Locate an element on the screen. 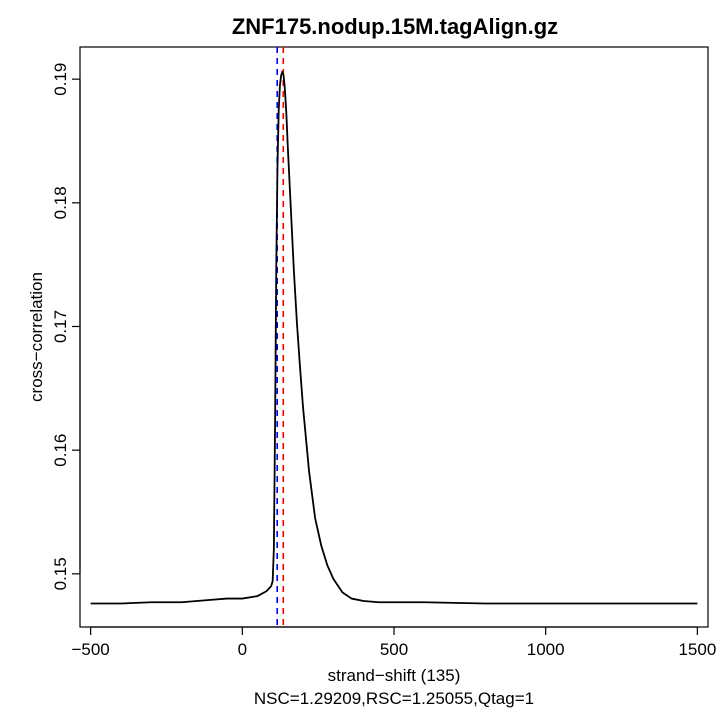 This screenshot has width=720, height=720. x-tick-label: 1500 is located at coordinates (697, 649).